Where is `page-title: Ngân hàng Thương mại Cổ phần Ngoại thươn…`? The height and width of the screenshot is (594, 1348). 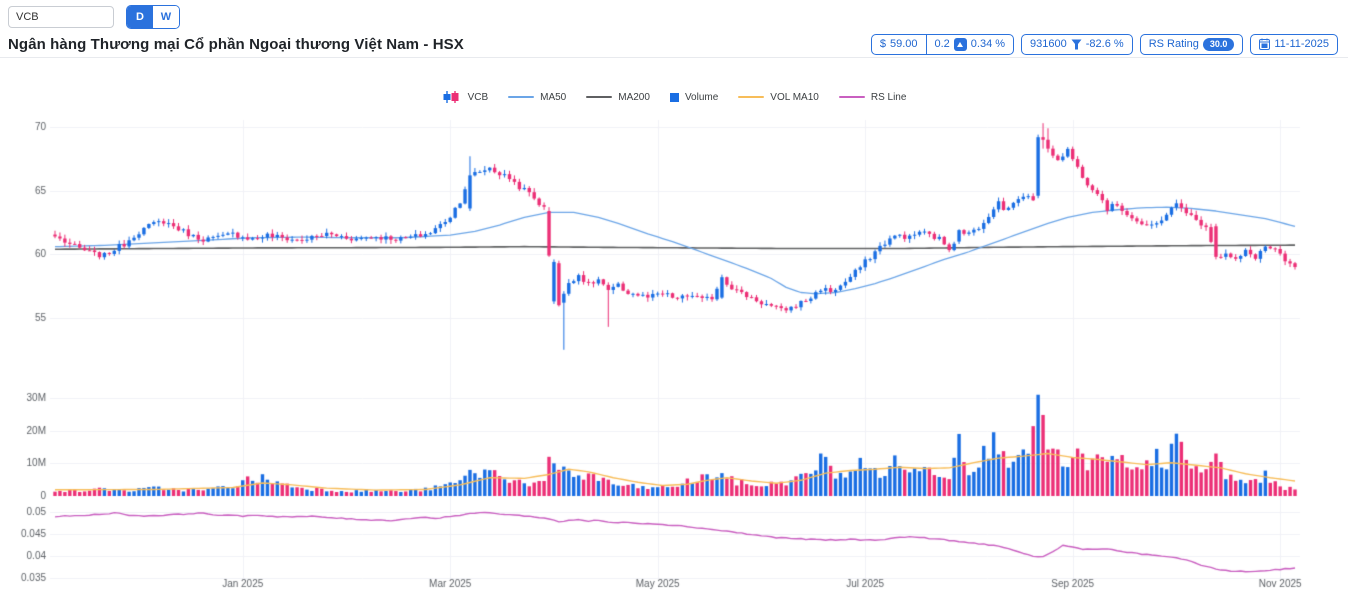 page-title: Ngân hàng Thương mại Cổ phần Ngoại thươn… is located at coordinates (236, 44).